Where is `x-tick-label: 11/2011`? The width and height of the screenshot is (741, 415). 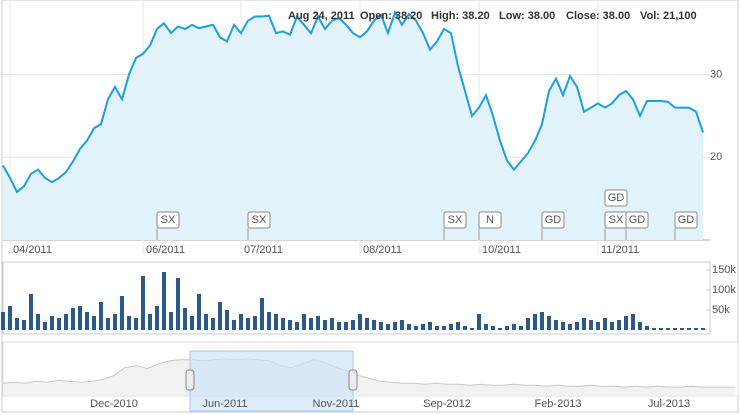
x-tick-label: 11/2011 is located at coordinates (620, 250).